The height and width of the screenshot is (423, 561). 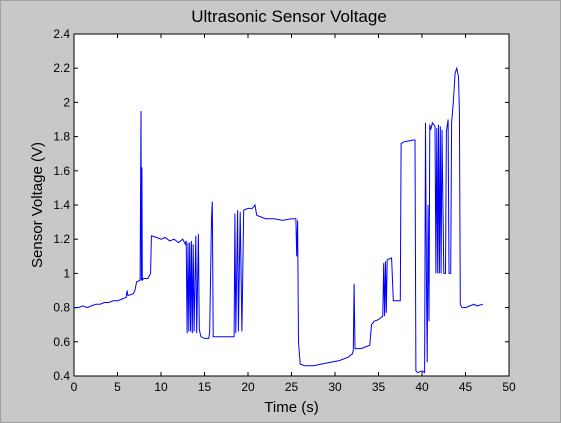 I want to click on x-tick-label: 30, so click(x=335, y=387).